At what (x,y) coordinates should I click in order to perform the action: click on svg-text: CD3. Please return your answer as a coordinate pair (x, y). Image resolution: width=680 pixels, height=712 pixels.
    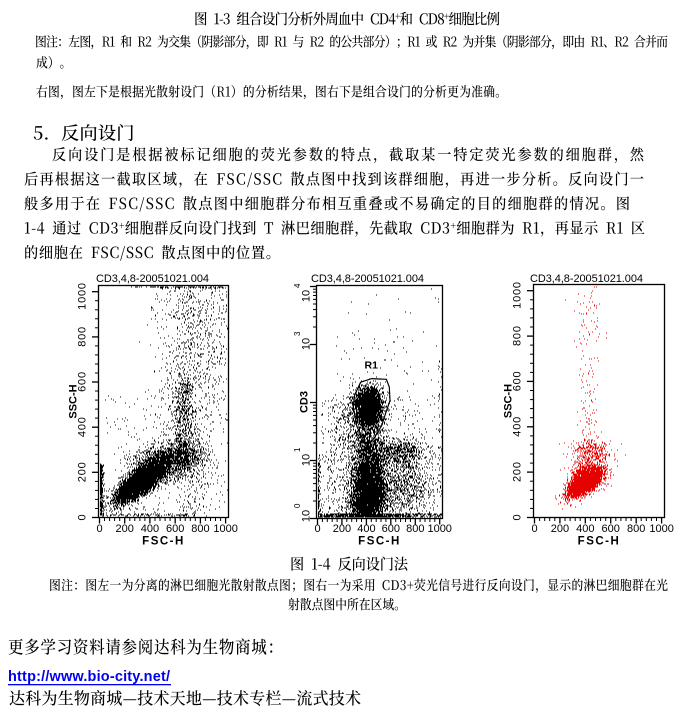
    Looking at the image, I should click on (305, 402).